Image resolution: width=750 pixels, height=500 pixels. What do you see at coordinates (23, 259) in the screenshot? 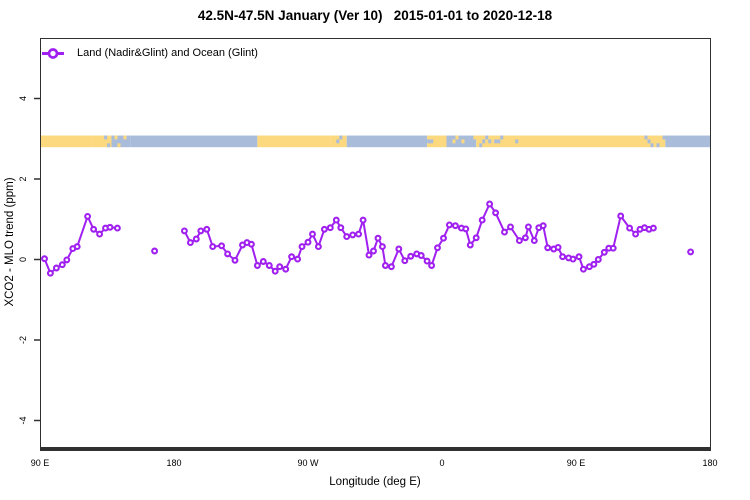
I see `y-tick-label: 0` at bounding box center [23, 259].